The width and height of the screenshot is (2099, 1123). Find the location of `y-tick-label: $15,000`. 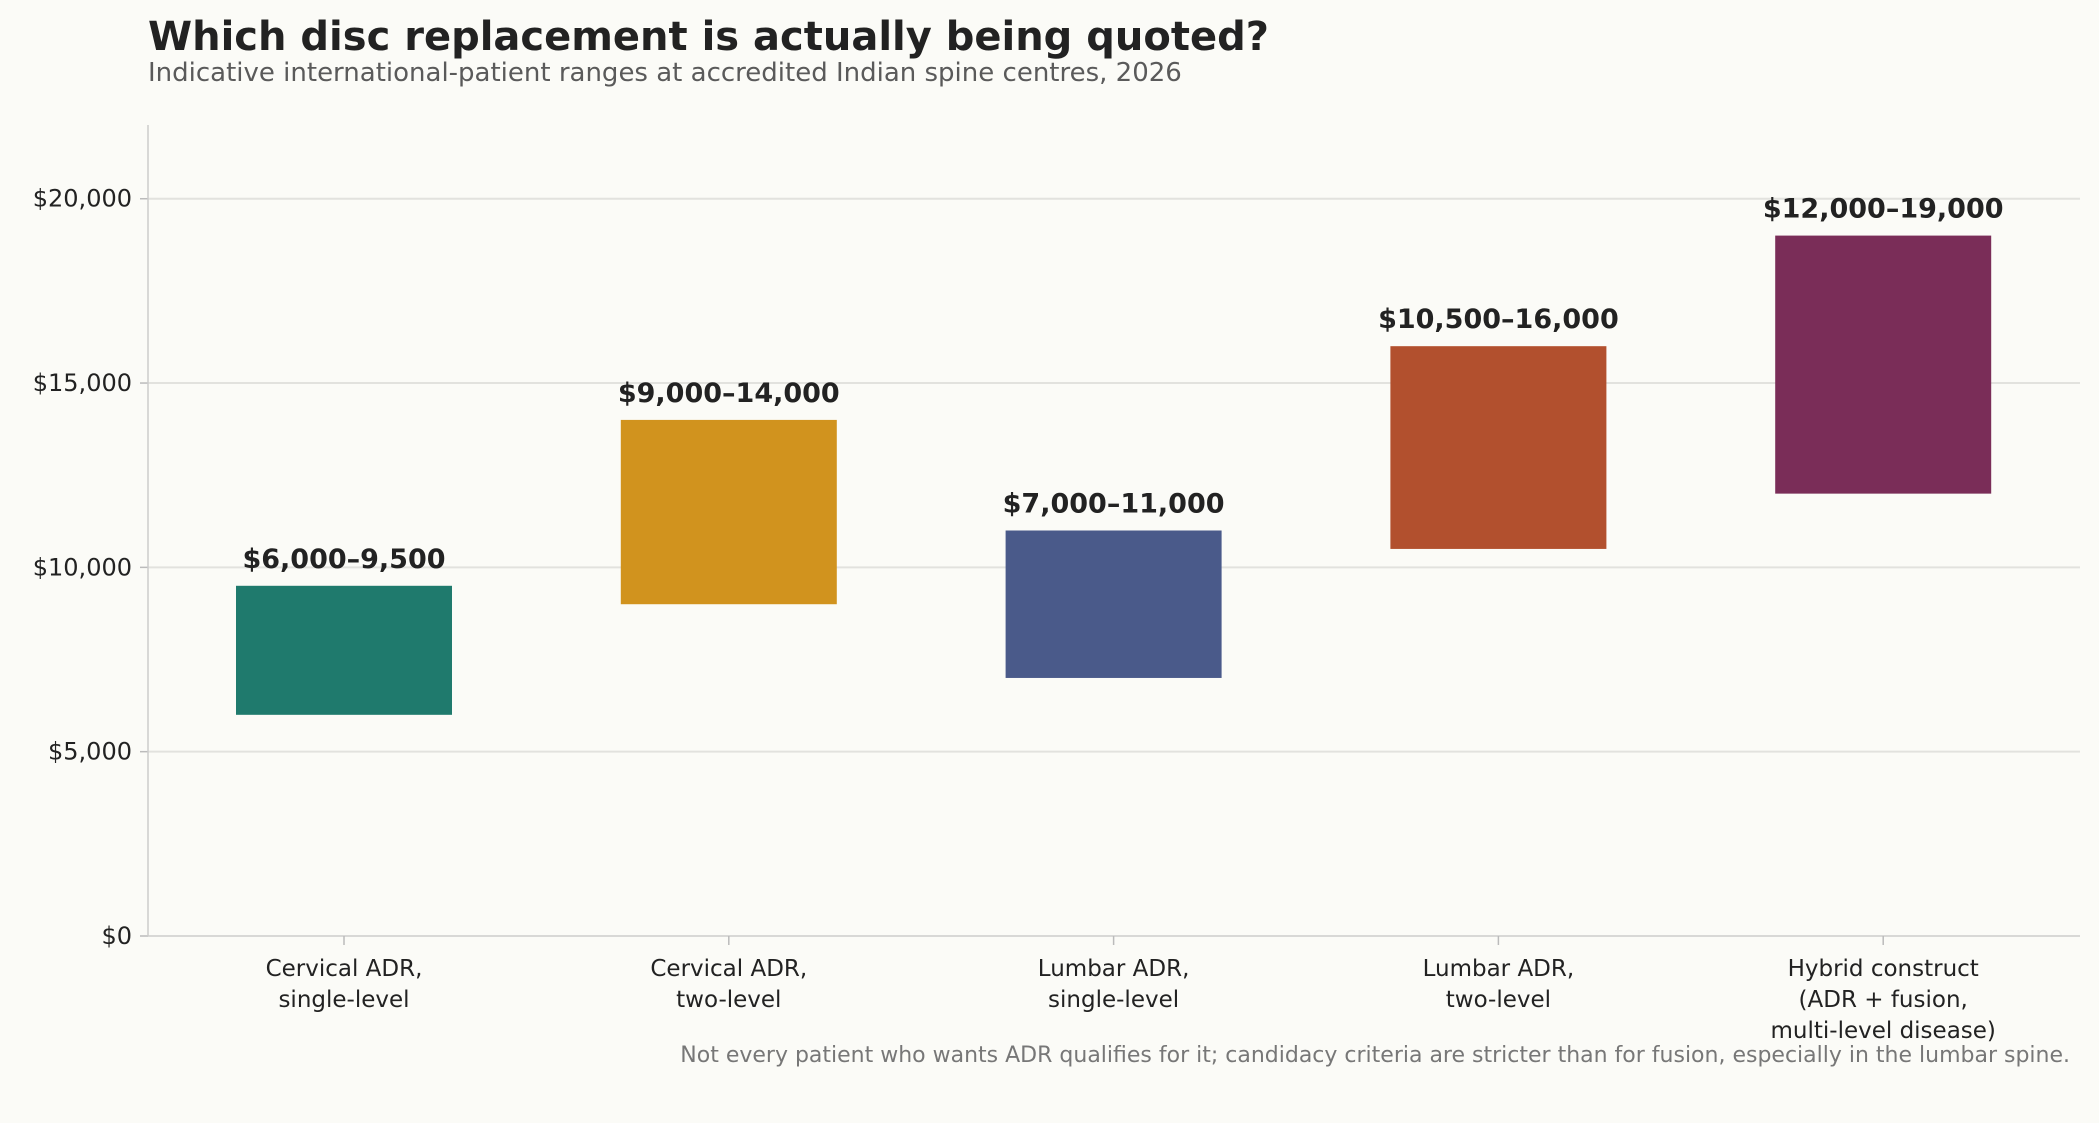

y-tick-label: $15,000 is located at coordinates (82, 383).